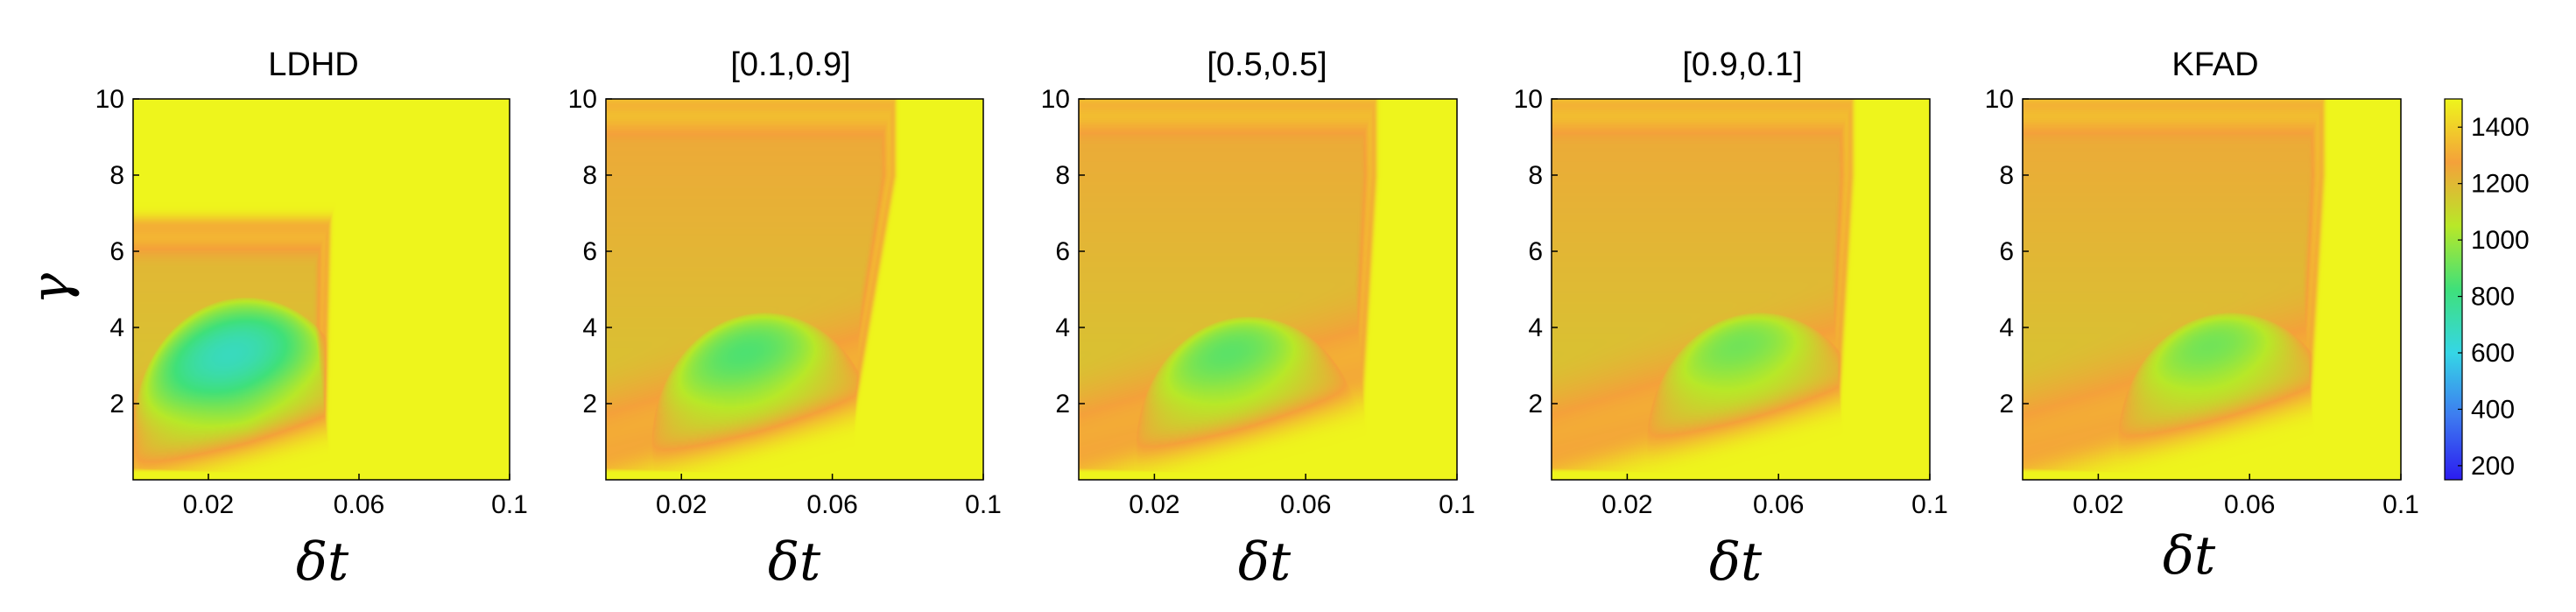  What do you see at coordinates (2493, 466) in the screenshot?
I see `colorbar-tick-label: 200` at bounding box center [2493, 466].